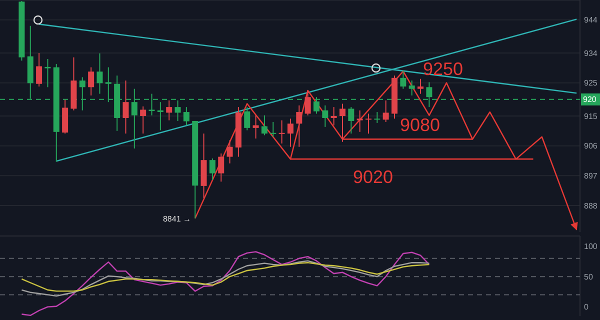 The height and width of the screenshot is (320, 600). Describe the element at coordinates (591, 146) in the screenshot. I see `y-tick-label: 906` at that location.